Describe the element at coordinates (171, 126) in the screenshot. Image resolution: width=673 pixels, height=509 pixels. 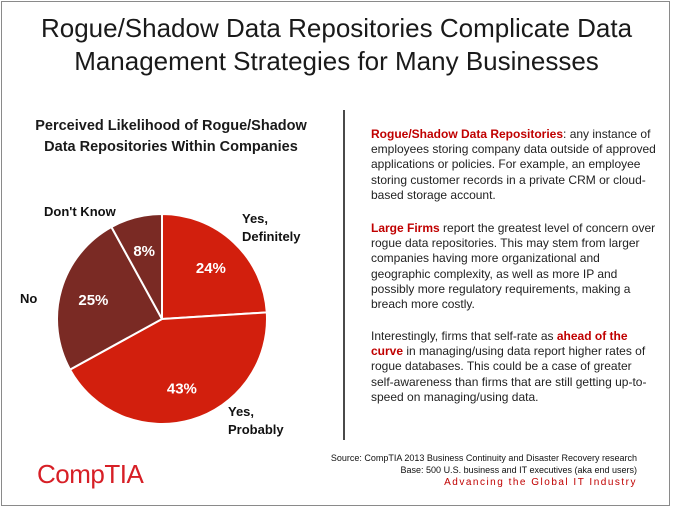
I see `chart-title-line-1: Perceived Likelihood of Rogue/Shadow` at that location.